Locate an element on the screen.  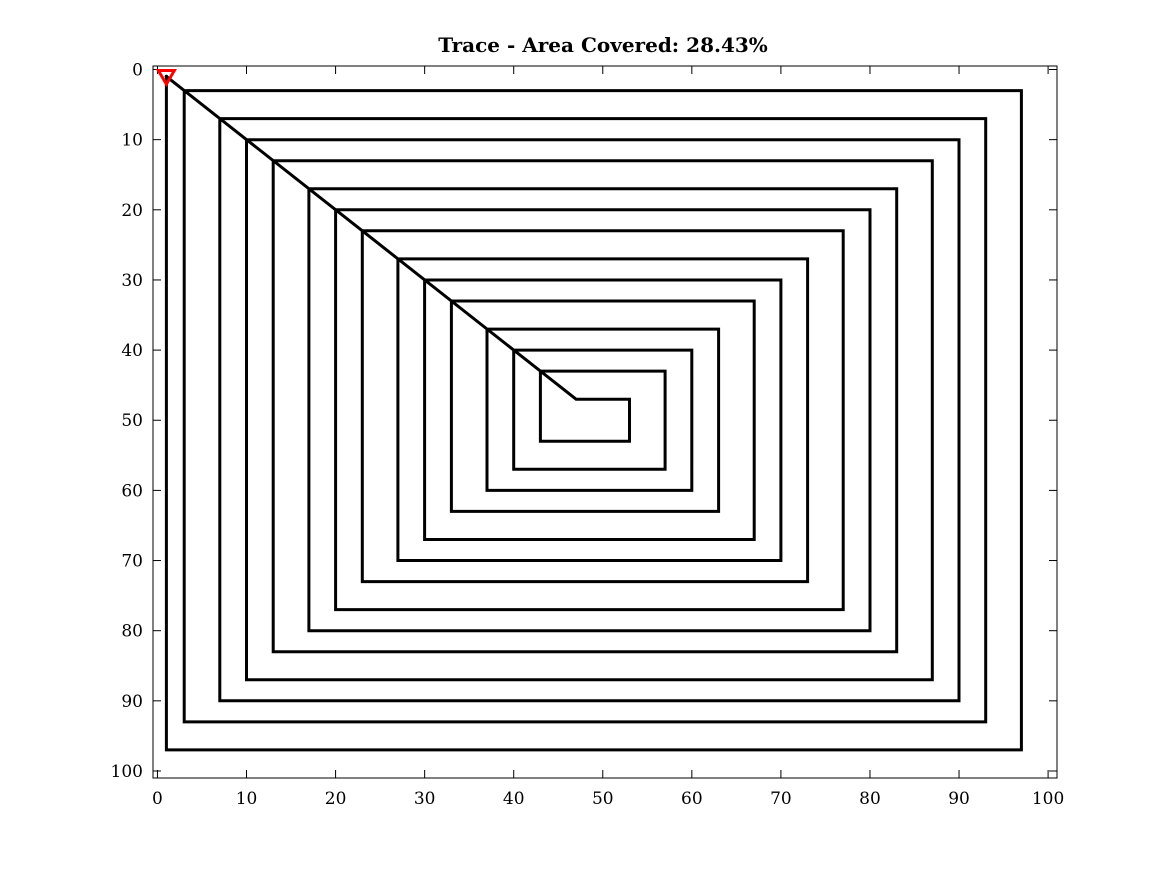
start-marker-triangle is located at coordinates (166, 78).